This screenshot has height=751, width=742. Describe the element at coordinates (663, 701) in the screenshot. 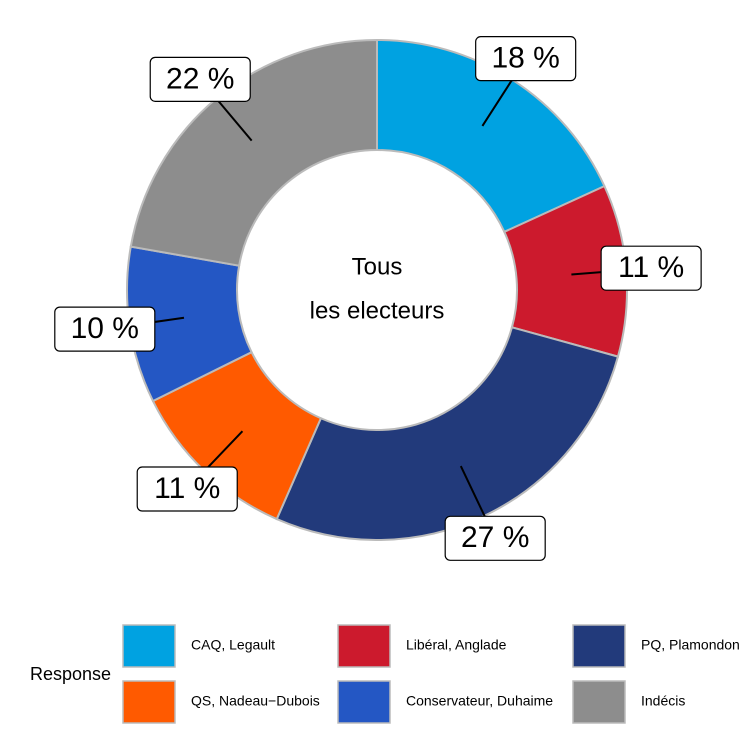

I see `legend-label: Indécis` at that location.